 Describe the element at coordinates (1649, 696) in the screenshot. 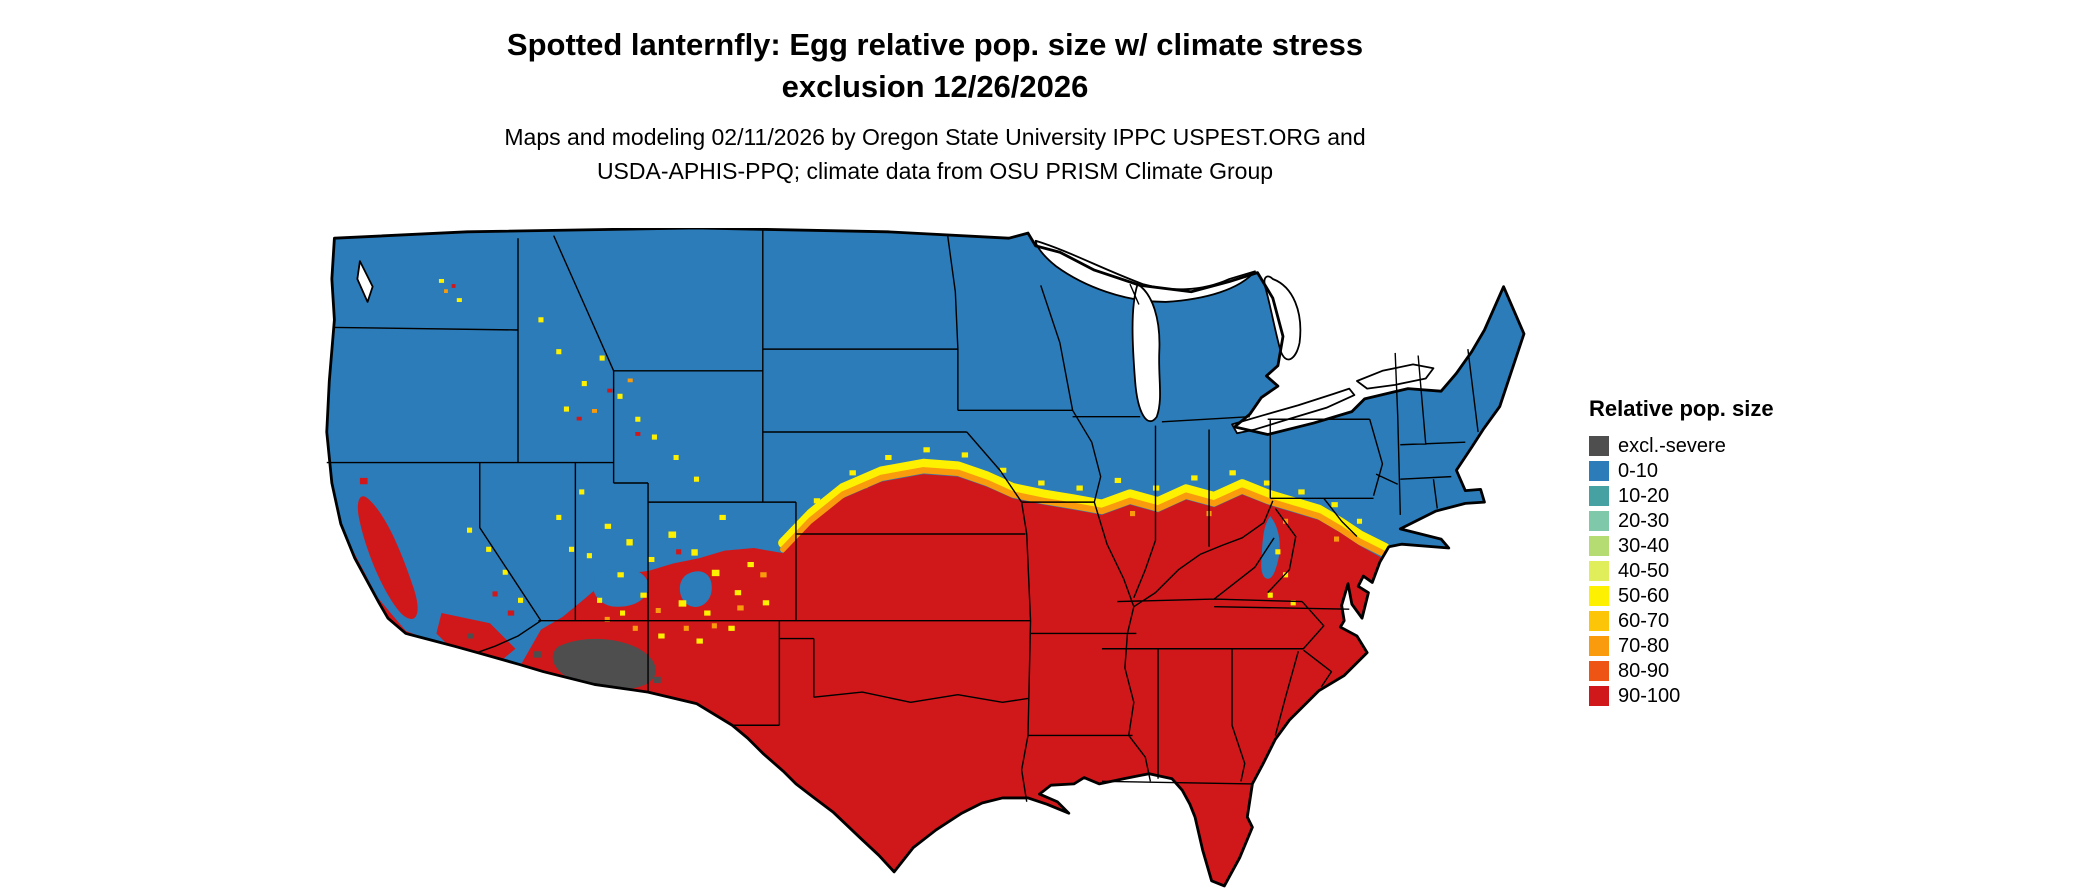

I see `legend-label: 90-100` at that location.